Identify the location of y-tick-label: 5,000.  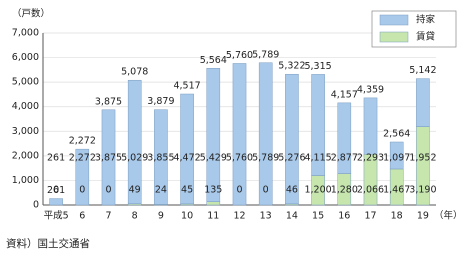
(25, 82).